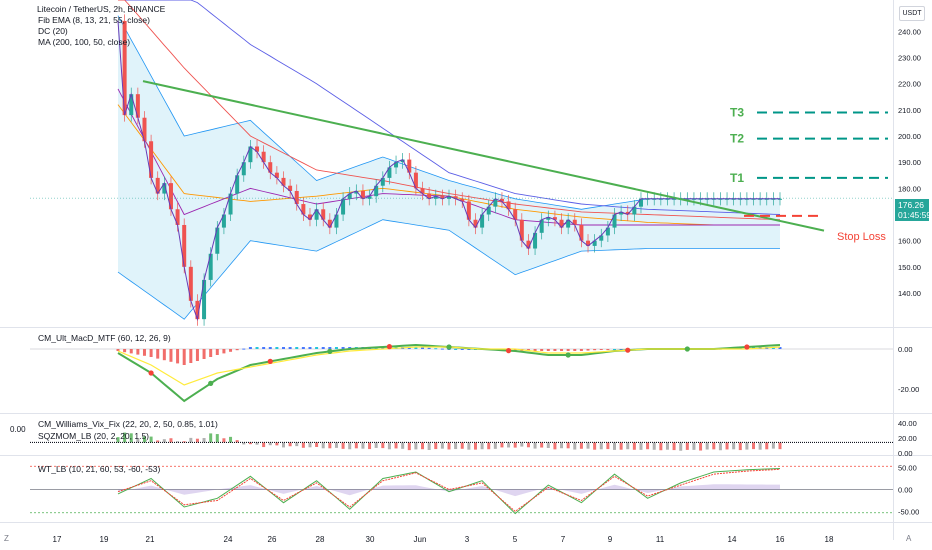  What do you see at coordinates (94, 20) in the screenshot?
I see `indicator-fib-ema: Fib EMA (8, 13, 21, 55, close)` at bounding box center [94, 20].